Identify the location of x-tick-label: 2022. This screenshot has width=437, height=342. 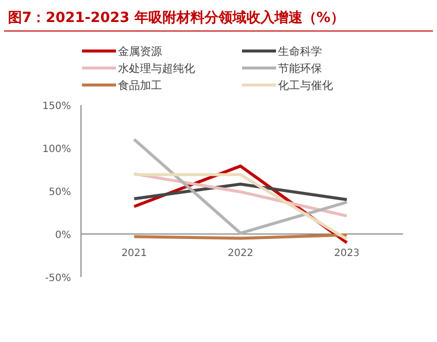
(241, 253).